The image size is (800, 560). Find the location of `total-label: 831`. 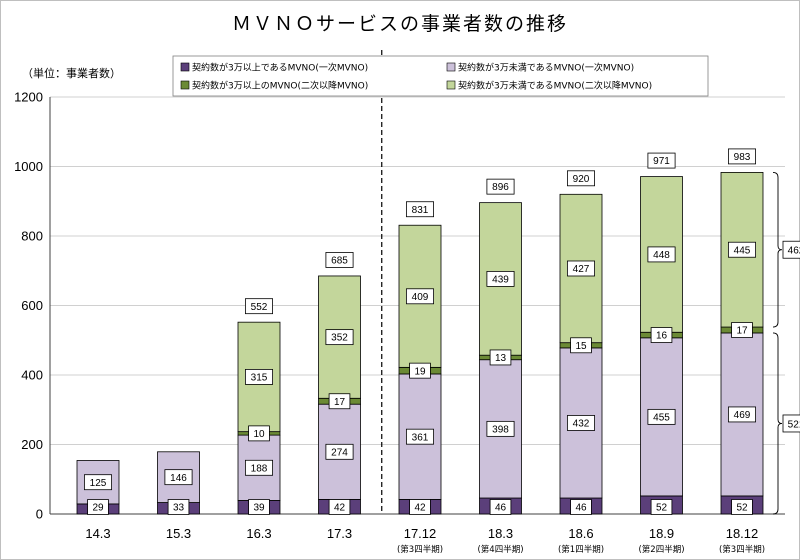

total-label: 831 is located at coordinates (420, 210).